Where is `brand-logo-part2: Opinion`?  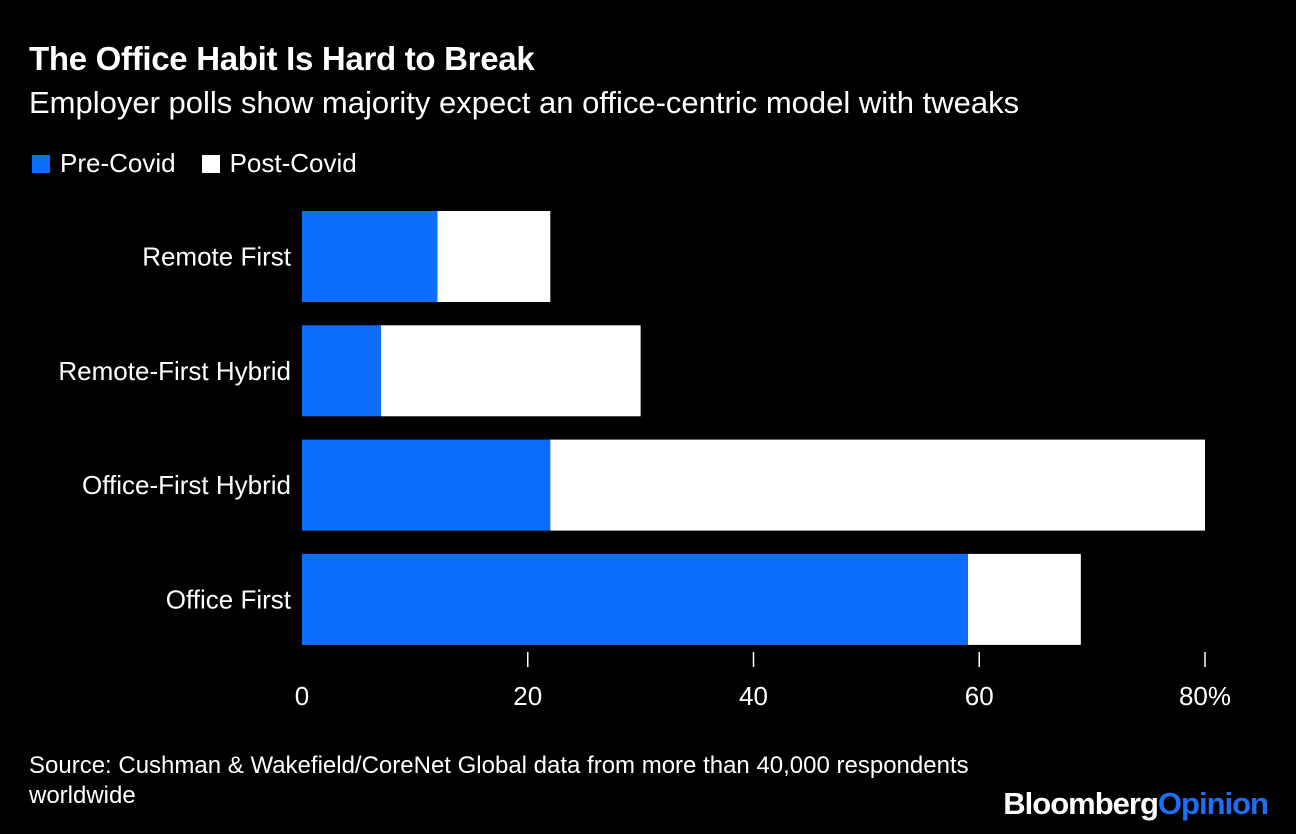 brand-logo-part2: Opinion is located at coordinates (1213, 803).